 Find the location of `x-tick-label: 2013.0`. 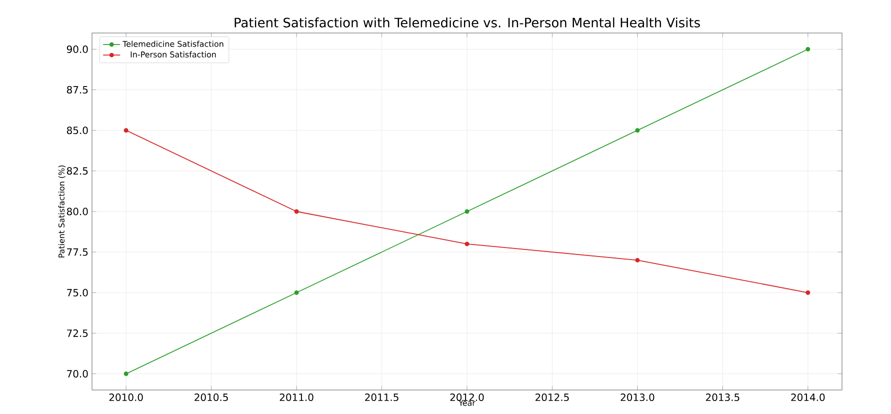

x-tick-label: 2013.0 is located at coordinates (637, 398).